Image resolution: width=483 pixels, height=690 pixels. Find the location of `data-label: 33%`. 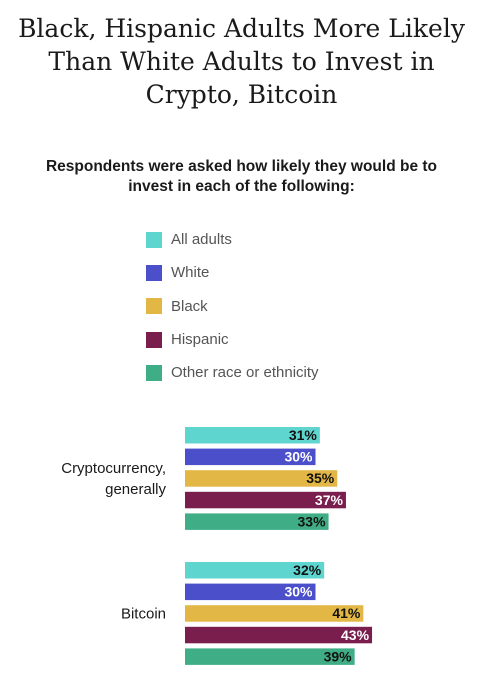

data-label: 33% is located at coordinates (312, 521).